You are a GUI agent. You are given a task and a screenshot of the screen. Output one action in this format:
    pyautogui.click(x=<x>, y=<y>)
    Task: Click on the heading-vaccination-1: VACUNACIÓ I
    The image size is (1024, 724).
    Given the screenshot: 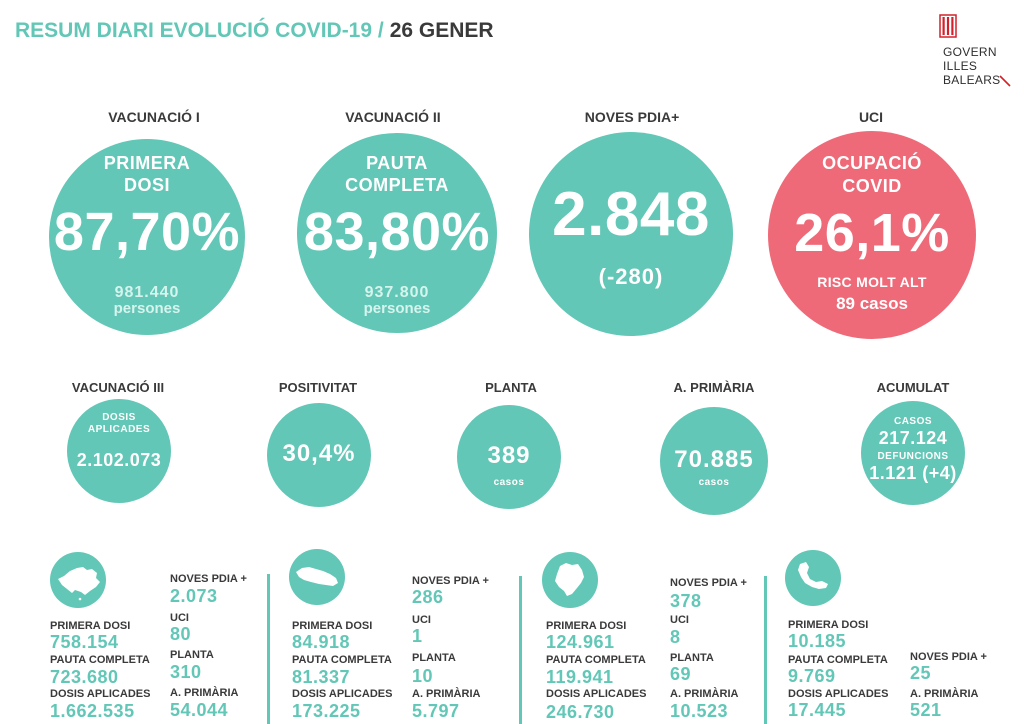 What is the action you would take?
    pyautogui.click(x=154, y=117)
    